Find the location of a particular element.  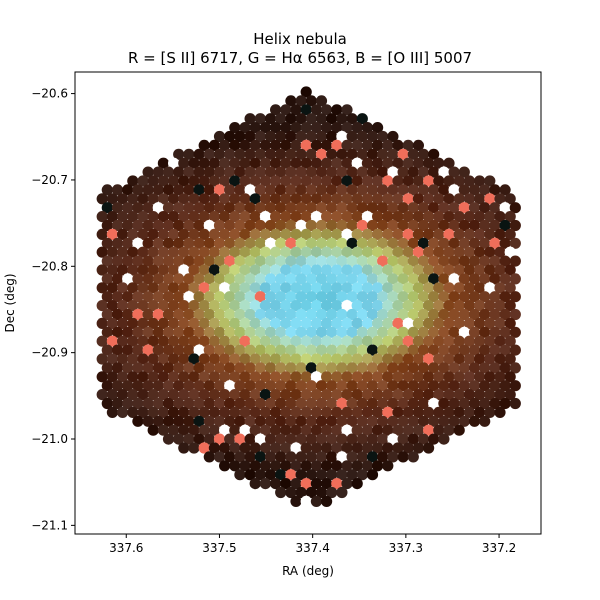

x-ticks: 337.6 337.5 337.4 337.3 337.2 is located at coordinates (312, 544).